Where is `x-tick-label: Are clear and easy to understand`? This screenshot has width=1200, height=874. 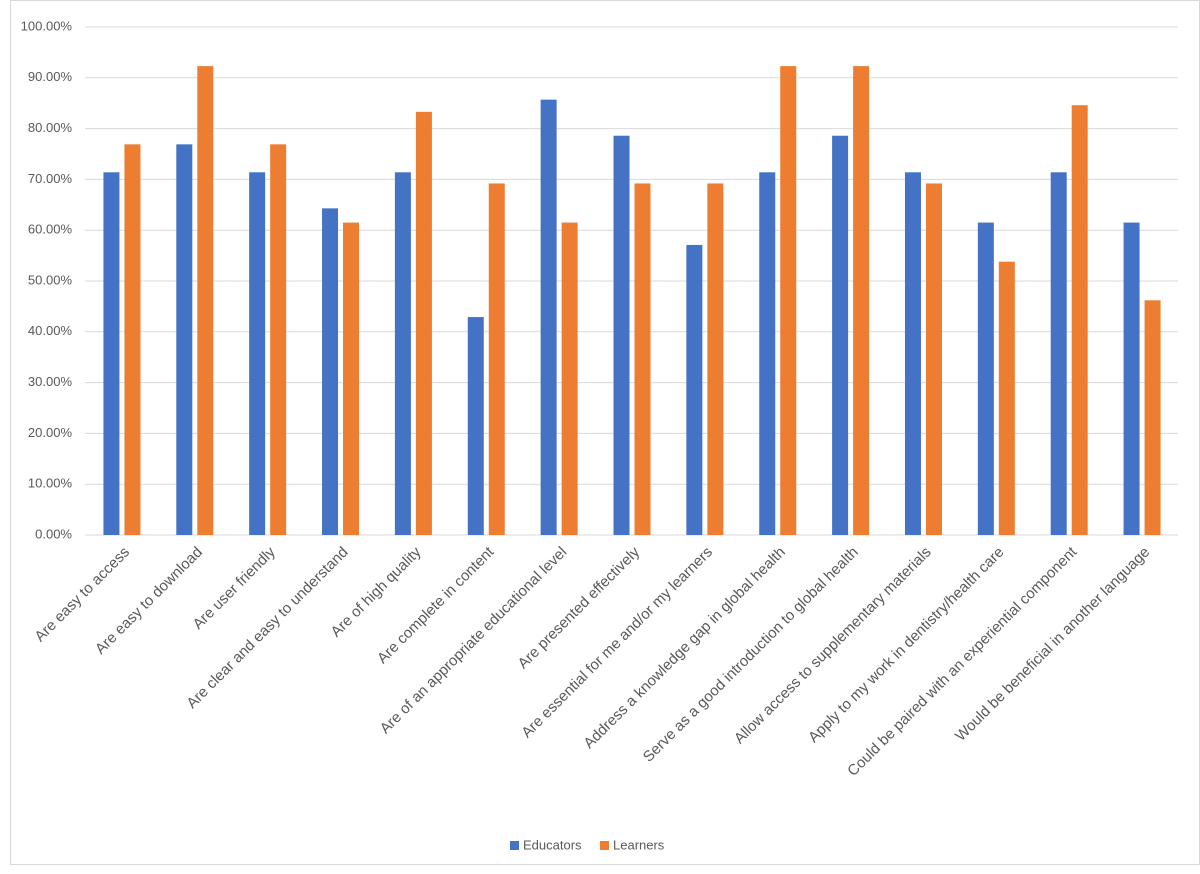 x-tick-label: Are clear and easy to understand is located at coordinates (267, 628).